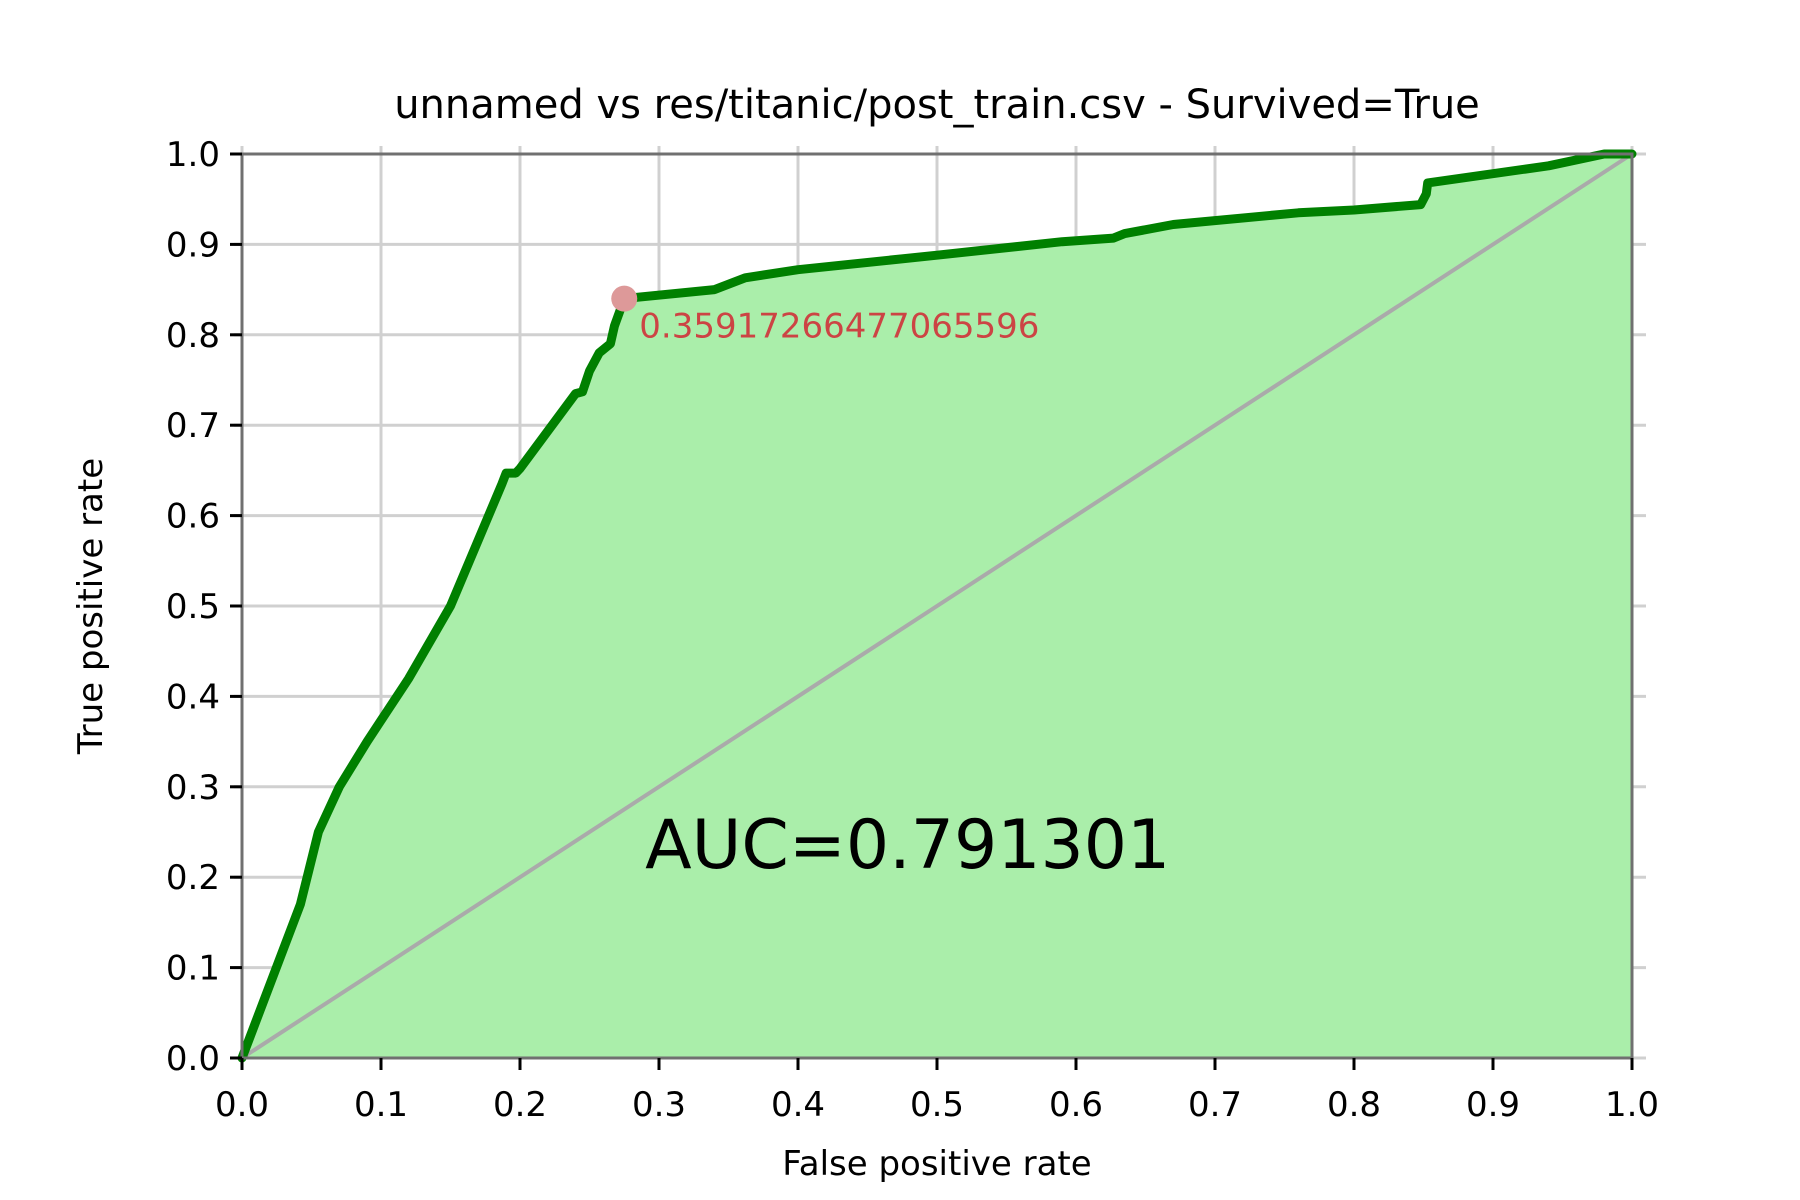 The height and width of the screenshot is (1200, 1800). Describe the element at coordinates (91, 606) in the screenshot. I see `y-axis-label: True positive rate` at that location.